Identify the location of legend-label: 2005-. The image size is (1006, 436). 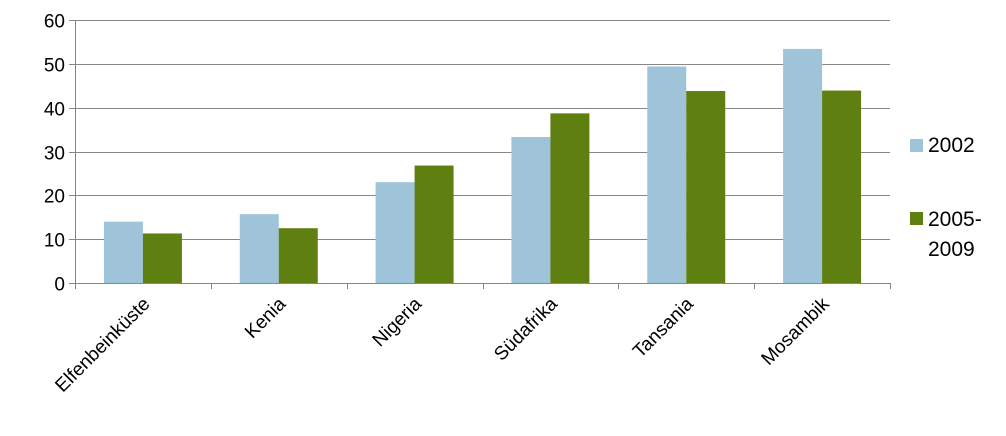
(955, 219).